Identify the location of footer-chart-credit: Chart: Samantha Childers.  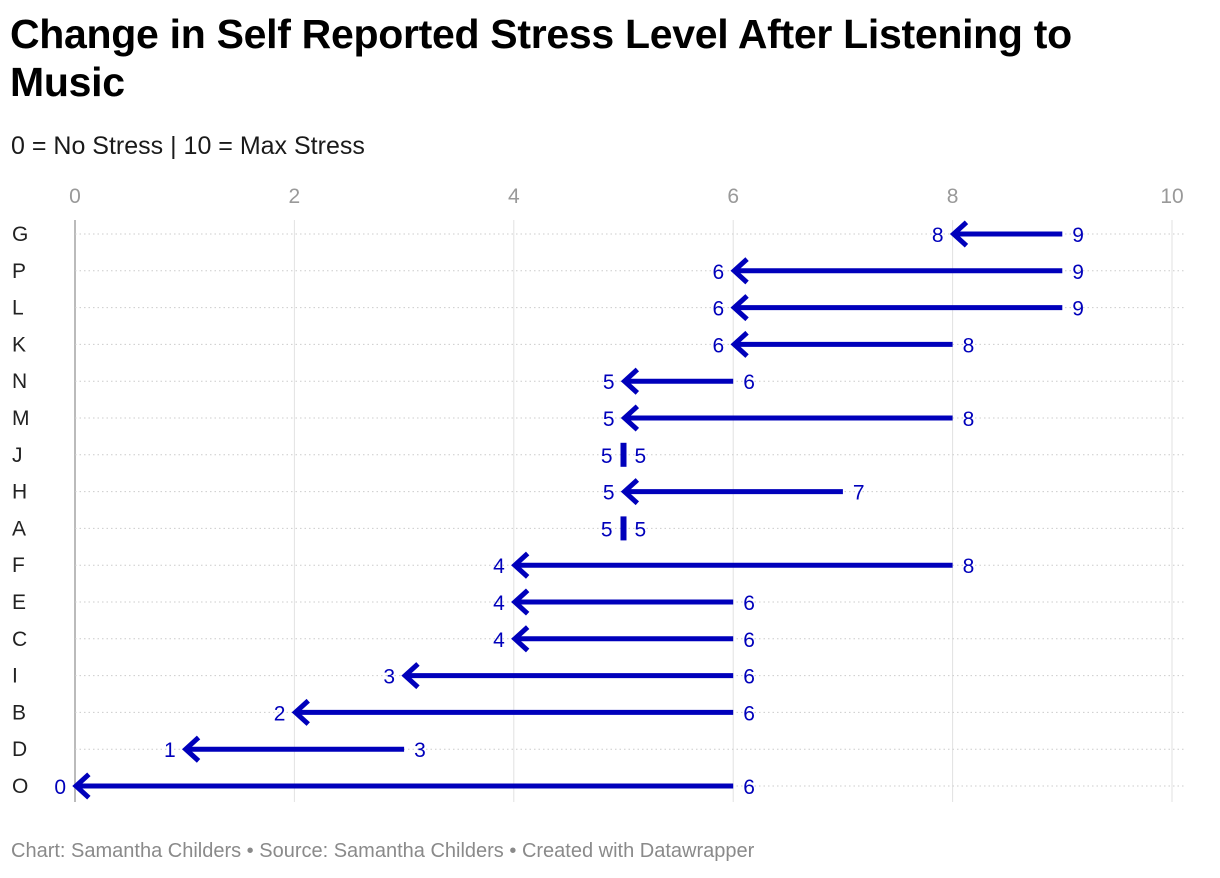
(126, 851).